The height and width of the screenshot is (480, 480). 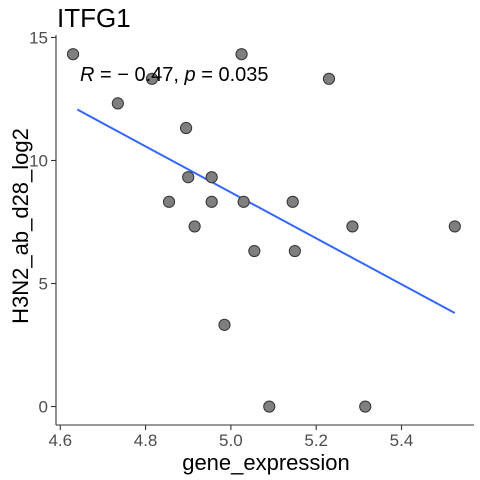 What do you see at coordinates (261, 437) in the screenshot?
I see `x-axis: 4.6 4.8 5.0 5.2 5.4` at bounding box center [261, 437].